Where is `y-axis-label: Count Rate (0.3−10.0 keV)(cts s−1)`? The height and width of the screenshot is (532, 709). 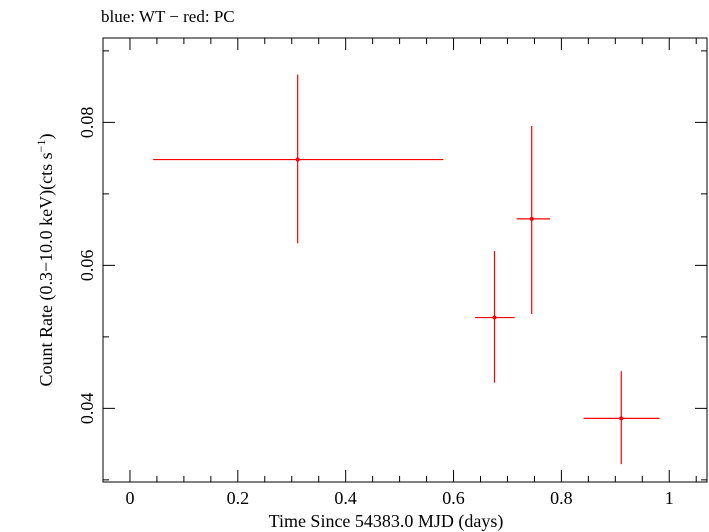 y-axis-label: Count Rate (0.3−10.0 keV)(cts s−1) is located at coordinates (45, 260).